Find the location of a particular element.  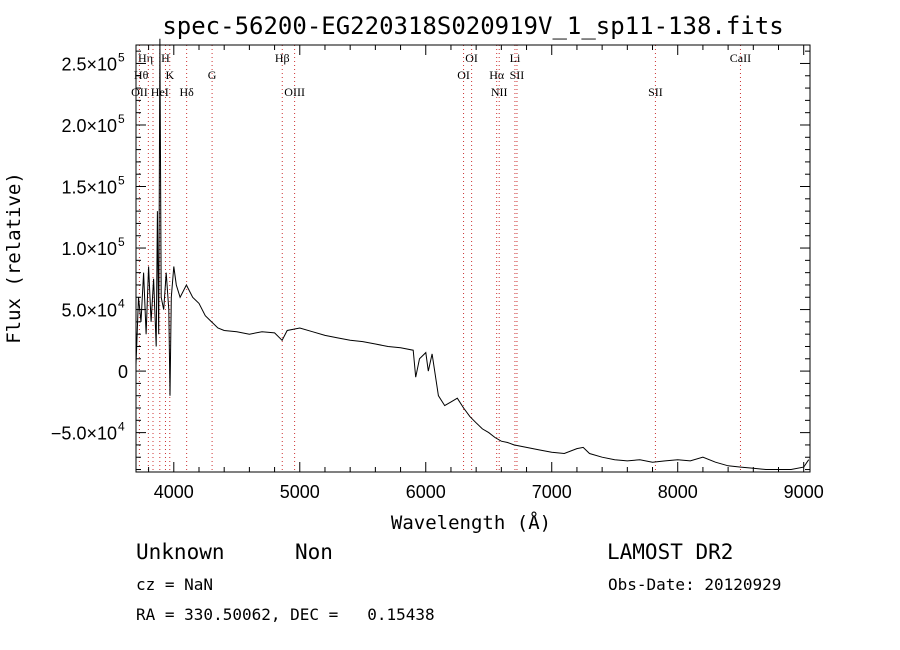

y-tick-mantissa: 1.5×10 is located at coordinates (89, 188).